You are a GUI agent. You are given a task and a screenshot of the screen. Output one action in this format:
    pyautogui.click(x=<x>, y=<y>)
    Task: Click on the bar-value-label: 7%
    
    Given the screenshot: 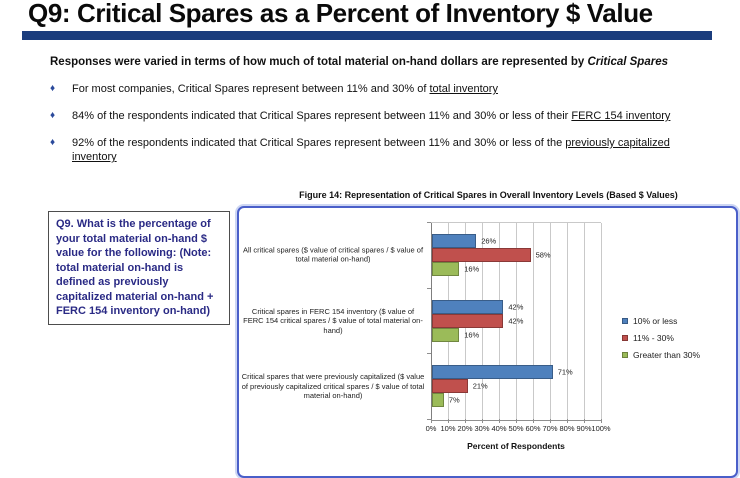 What is the action you would take?
    pyautogui.click(x=454, y=400)
    